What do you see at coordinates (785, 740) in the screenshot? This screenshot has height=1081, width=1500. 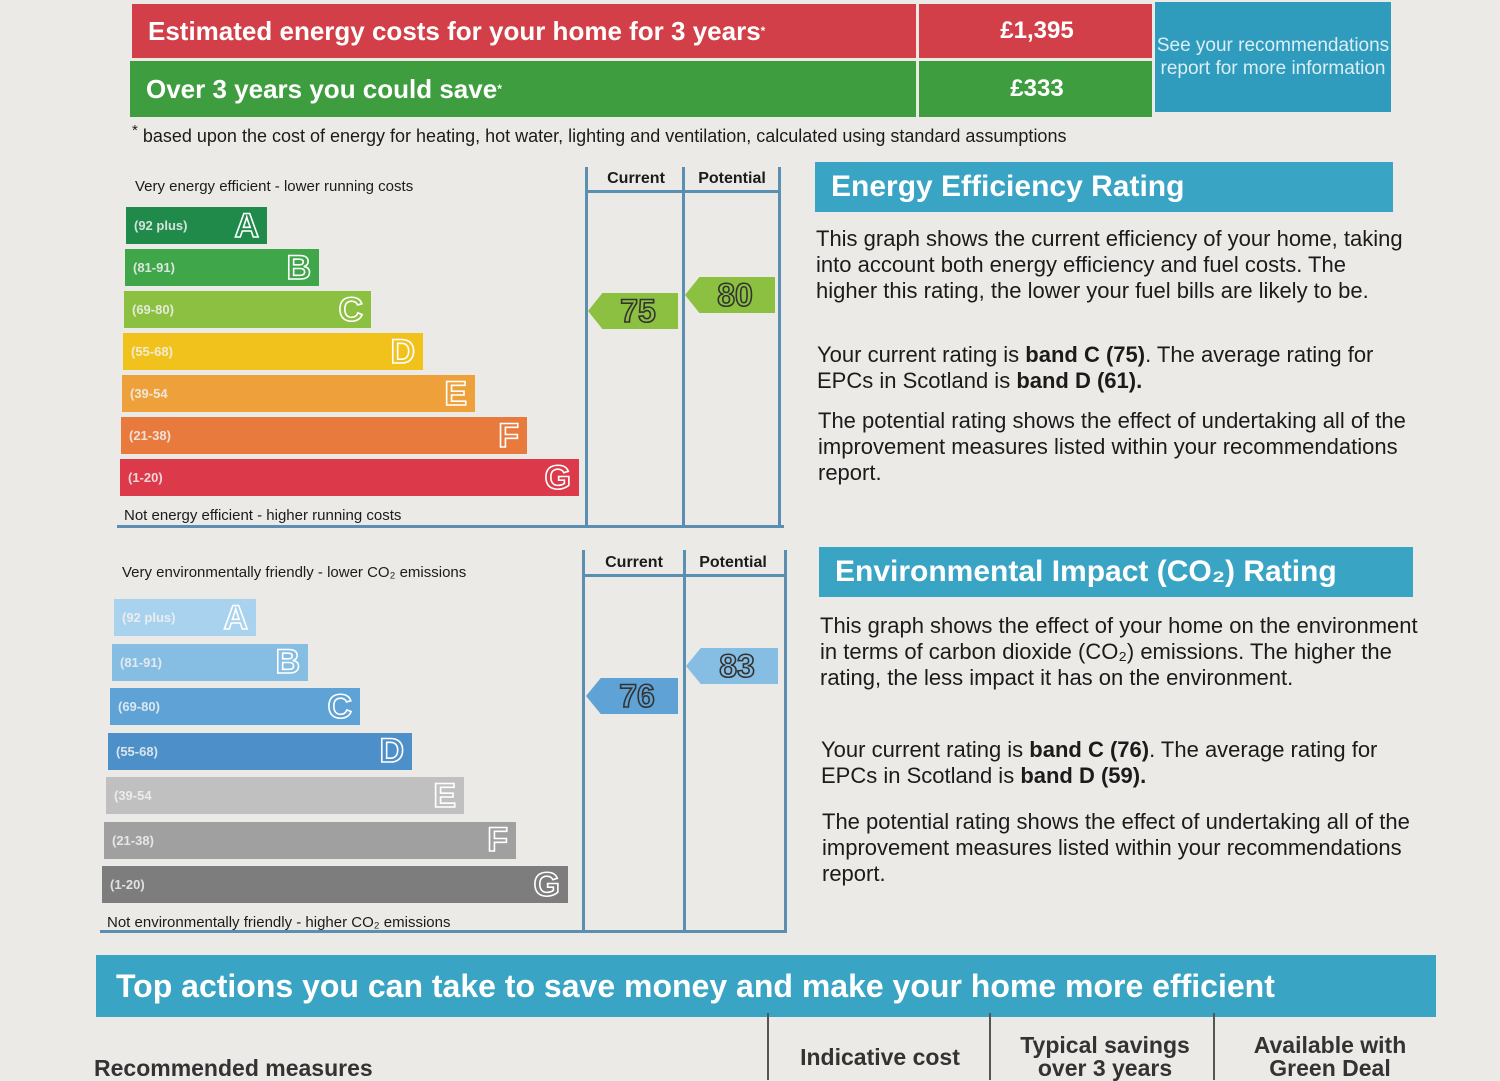 I see `env-right-divider` at bounding box center [785, 740].